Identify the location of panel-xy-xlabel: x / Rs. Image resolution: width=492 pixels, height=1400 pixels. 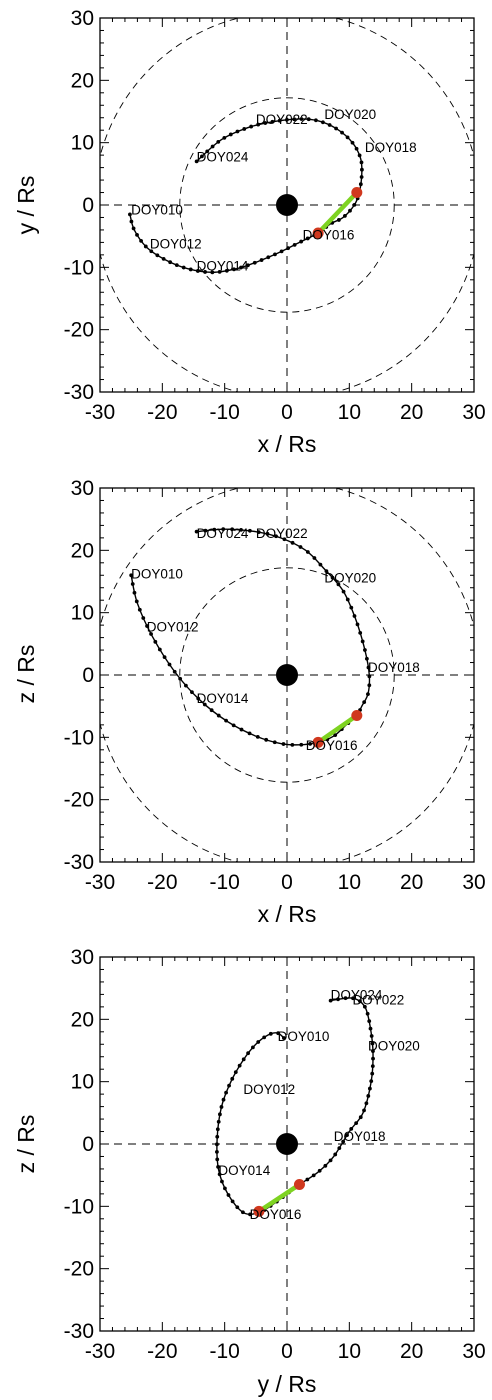
(287, 444).